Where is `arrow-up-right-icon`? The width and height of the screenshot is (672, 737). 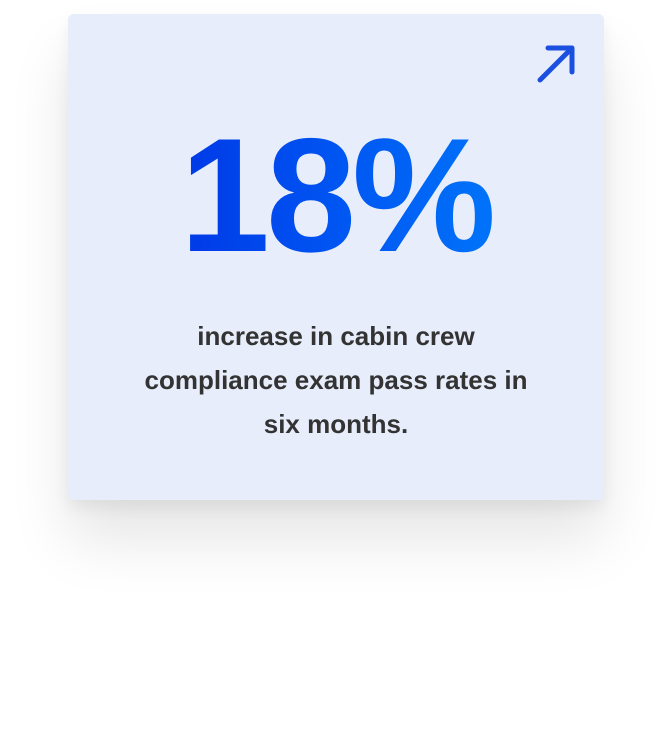 arrow-up-right-icon is located at coordinates (558, 64).